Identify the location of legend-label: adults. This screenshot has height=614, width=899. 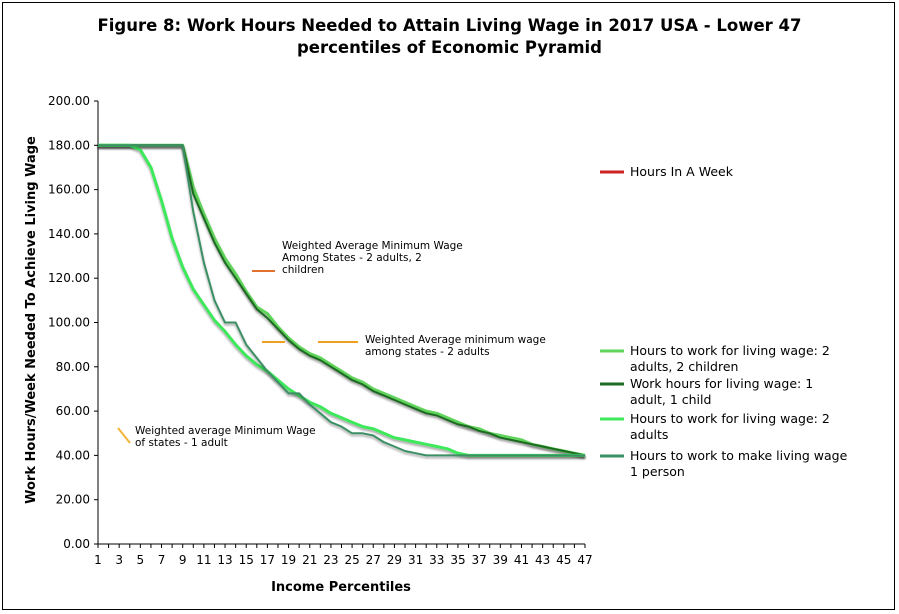
(649, 434).